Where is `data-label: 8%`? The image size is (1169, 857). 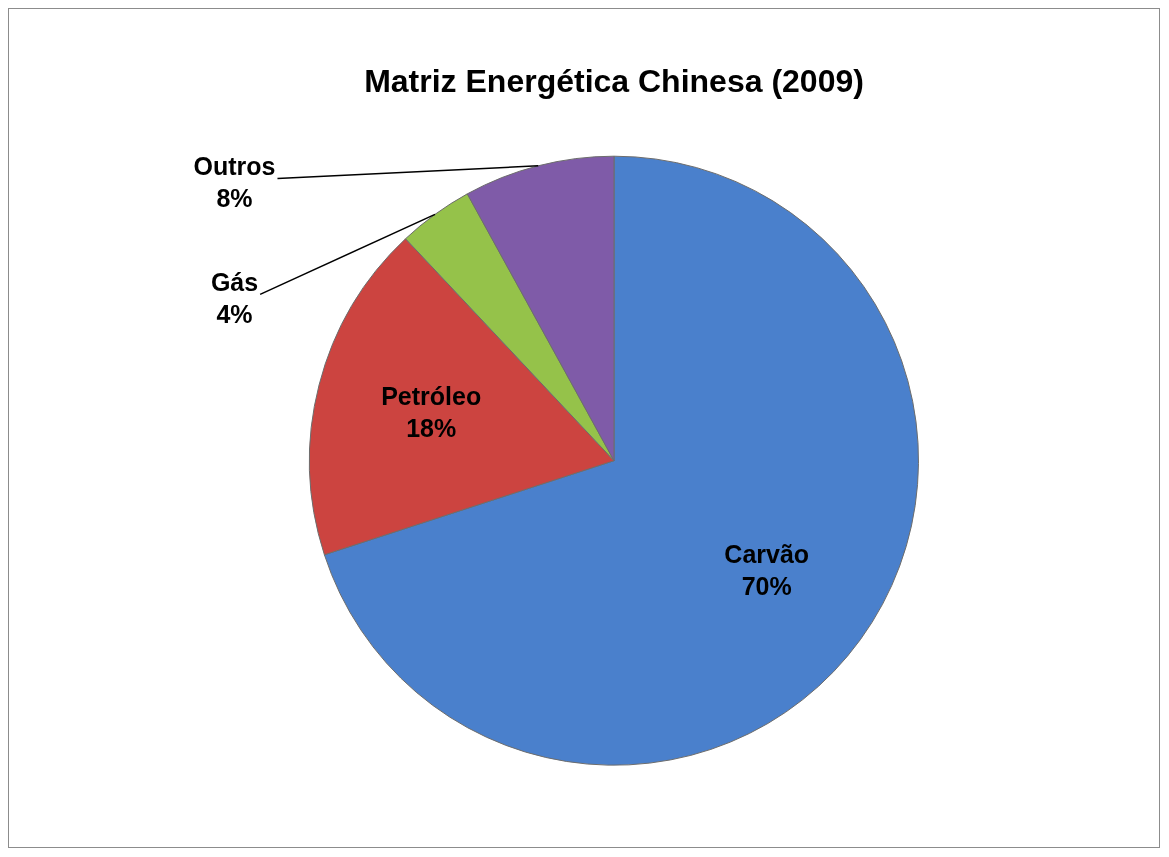
data-label: 8% is located at coordinates (234, 198).